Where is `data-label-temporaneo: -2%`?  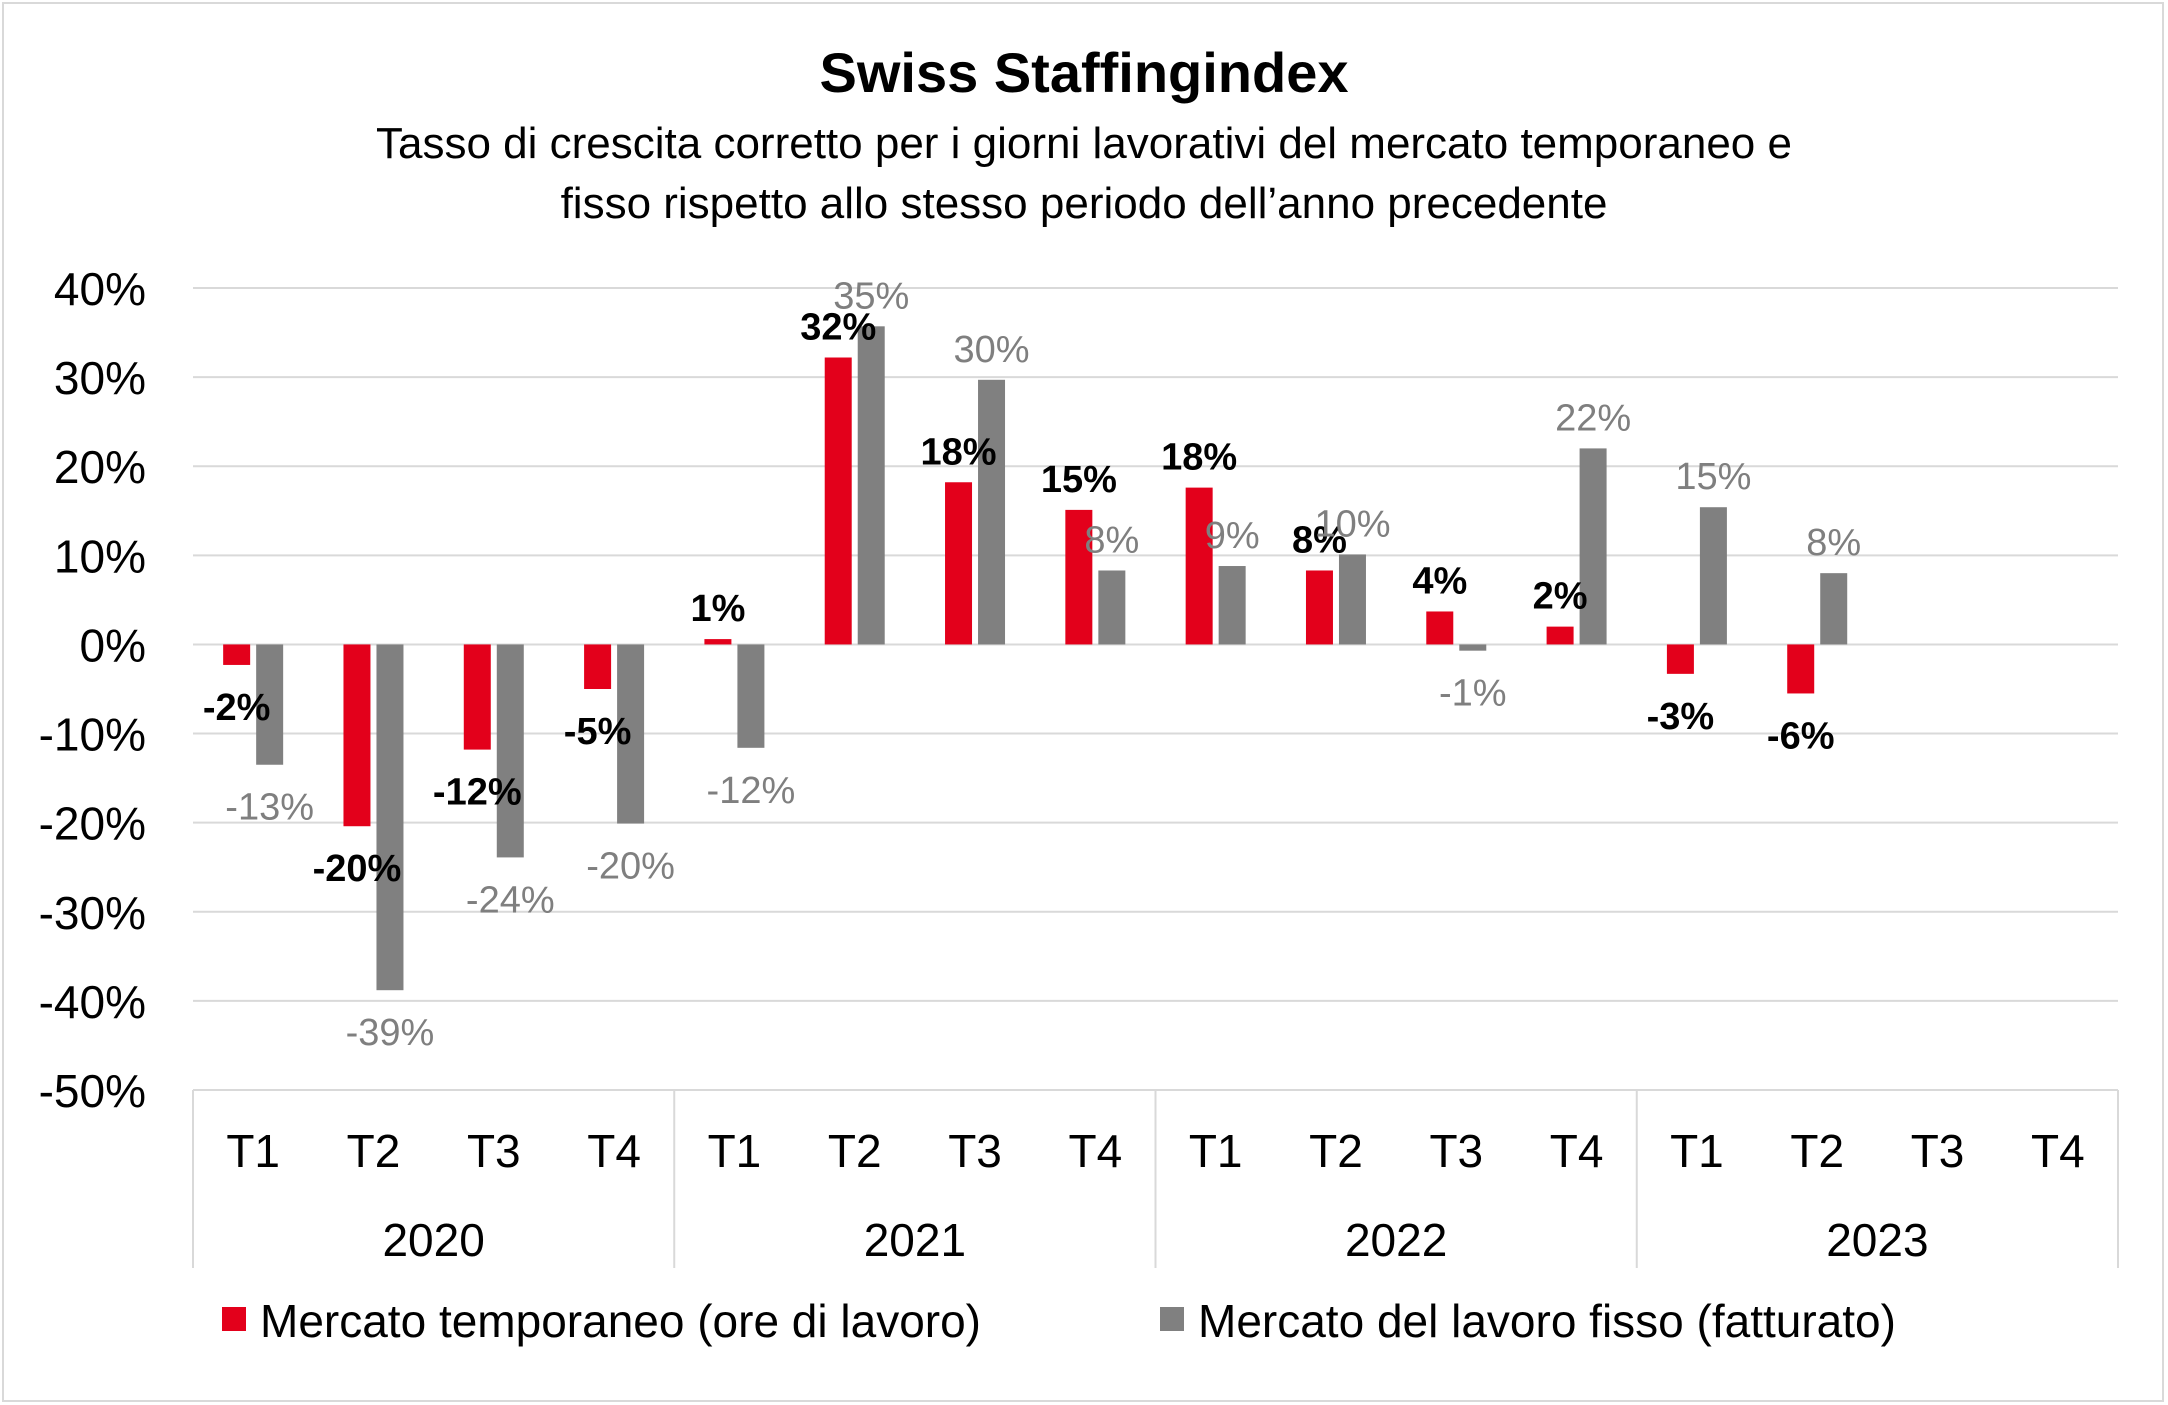
data-label-temporaneo: -2% is located at coordinates (237, 708).